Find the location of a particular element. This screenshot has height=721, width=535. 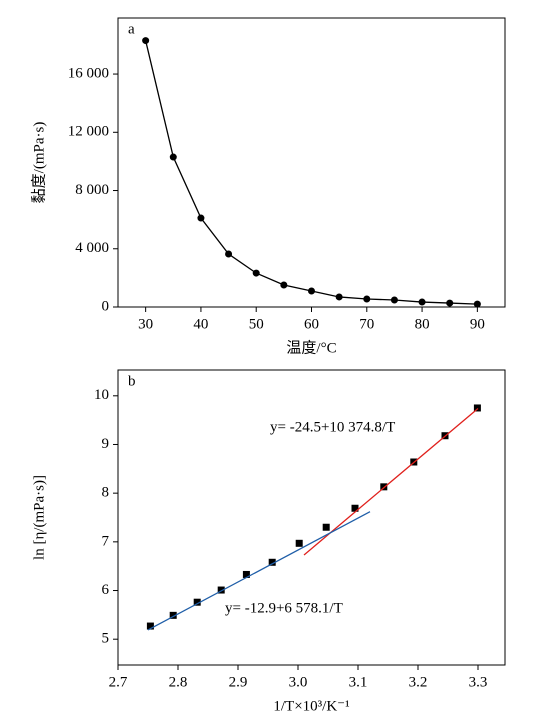

x-tick-label: 3.1 is located at coordinates (358, 682).